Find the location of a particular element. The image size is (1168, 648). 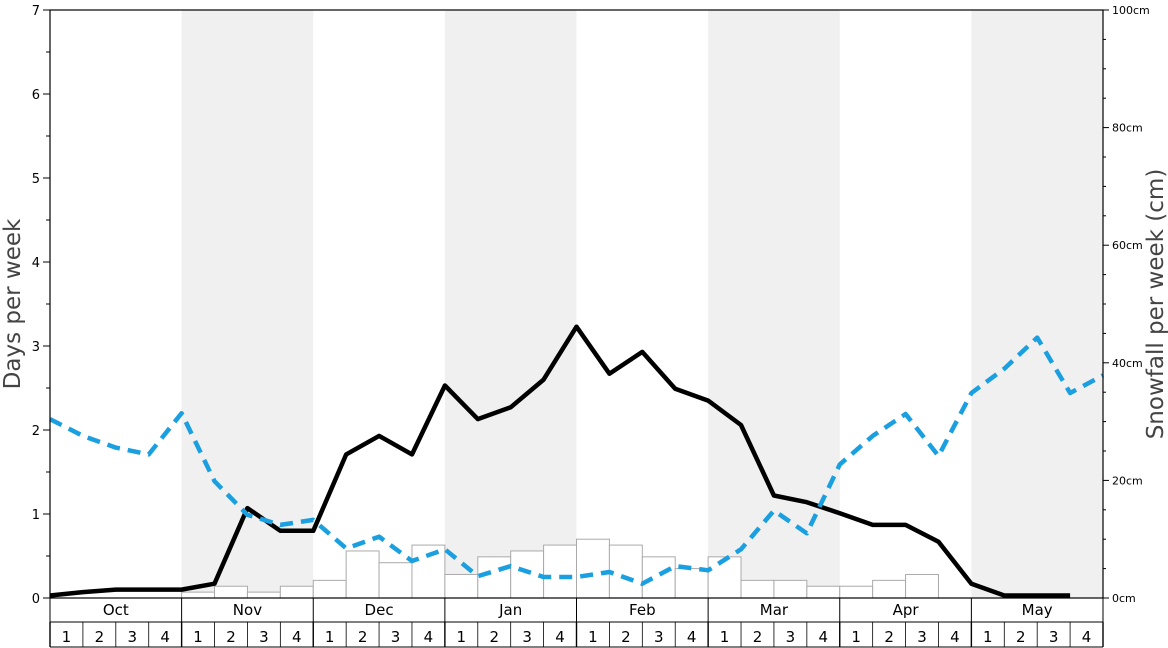

snowfall-bars is located at coordinates (560, 568).